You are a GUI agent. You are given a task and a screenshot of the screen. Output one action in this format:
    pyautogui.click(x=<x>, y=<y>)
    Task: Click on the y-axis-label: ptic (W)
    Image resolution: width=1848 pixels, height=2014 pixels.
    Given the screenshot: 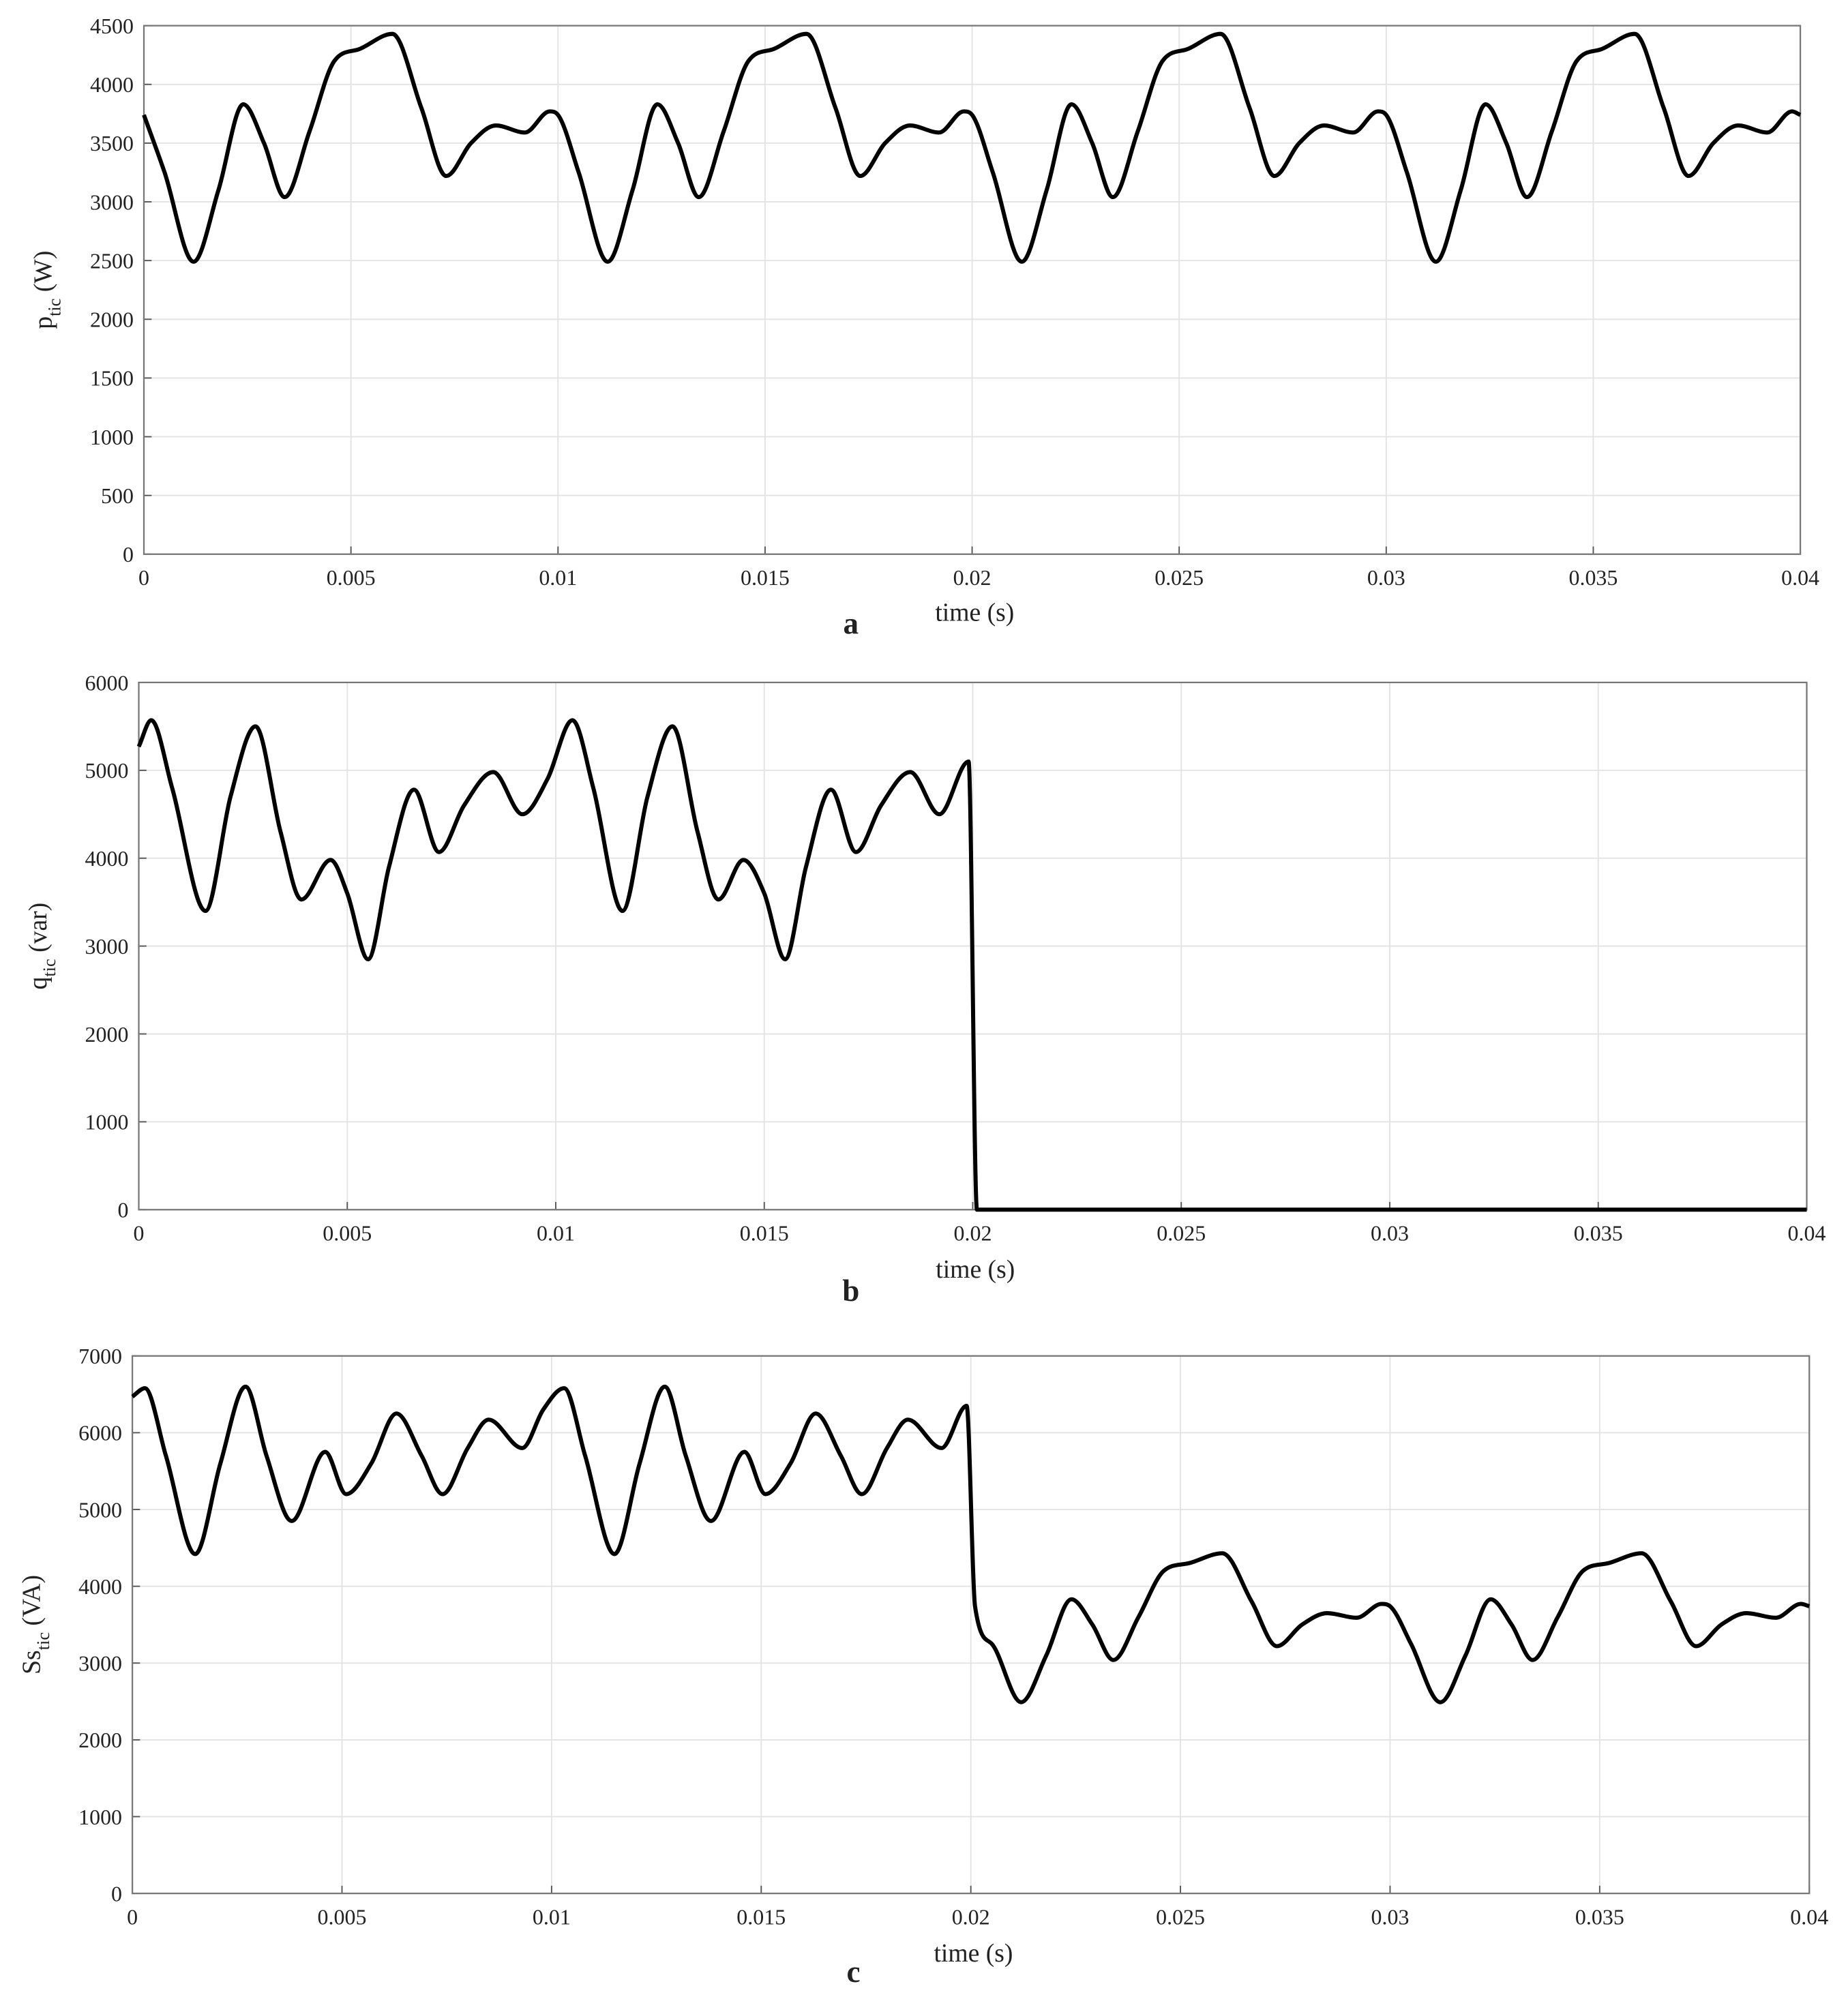 What is the action you would take?
    pyautogui.click(x=47, y=290)
    